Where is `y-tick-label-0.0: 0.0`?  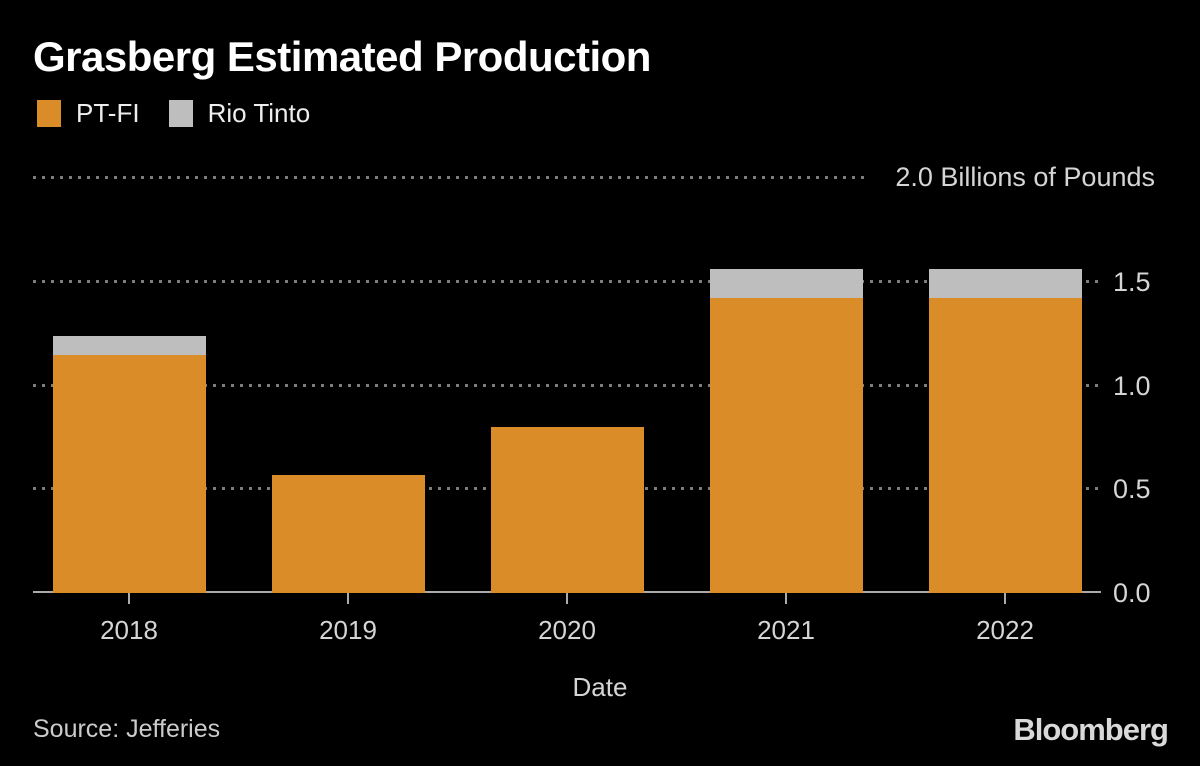
y-tick-label-0.0: 0.0 is located at coordinates (1132, 593).